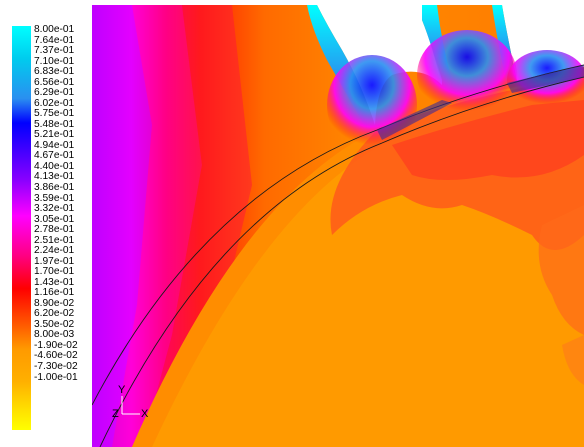 The width and height of the screenshot is (584, 447). What do you see at coordinates (54, 219) in the screenshot?
I see `colorbar-tick-label: 3.05e-01` at bounding box center [54, 219].